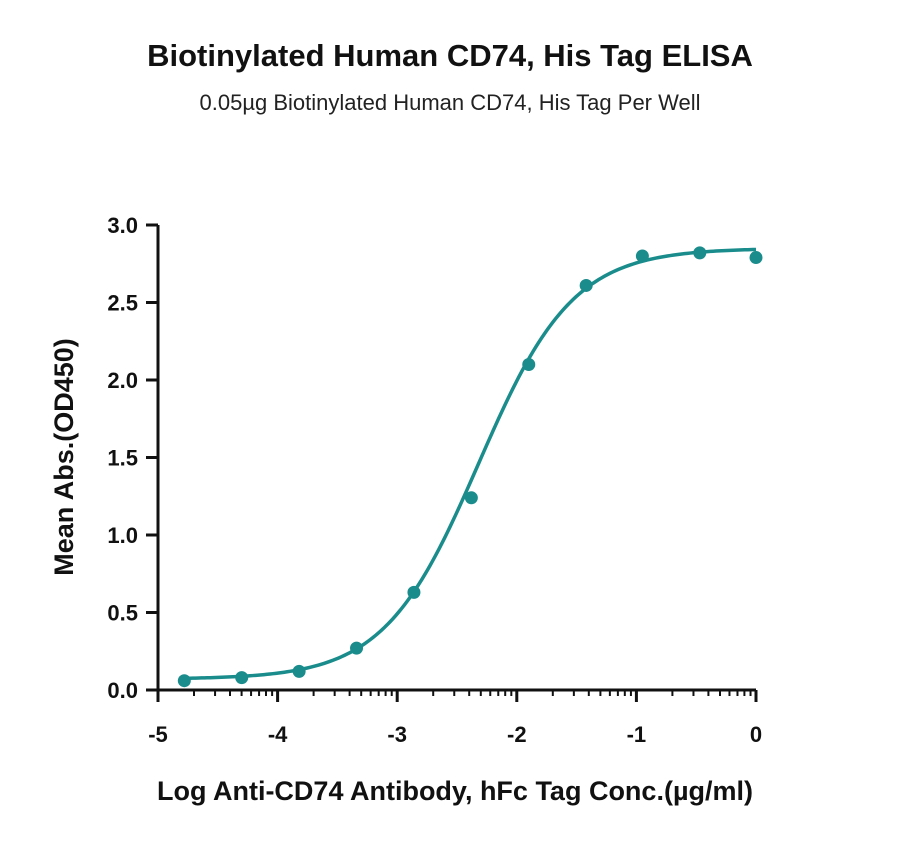 The image size is (900, 846). I want to click on y-tick-label: 0.0, so click(122, 690).